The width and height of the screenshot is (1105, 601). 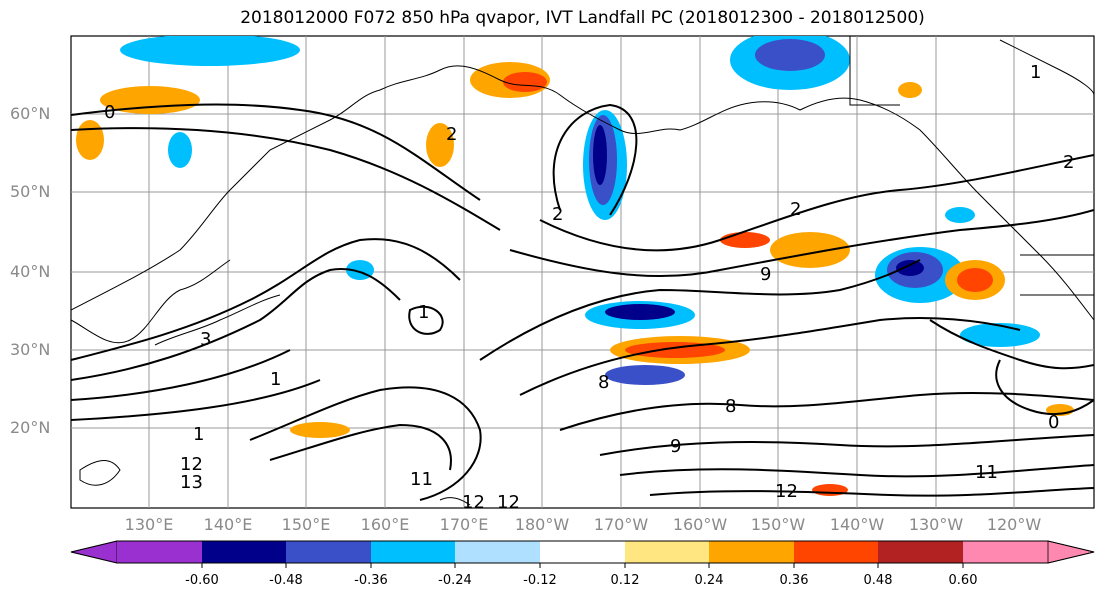 I want to click on lon-label: 170°E, so click(x=464, y=524).